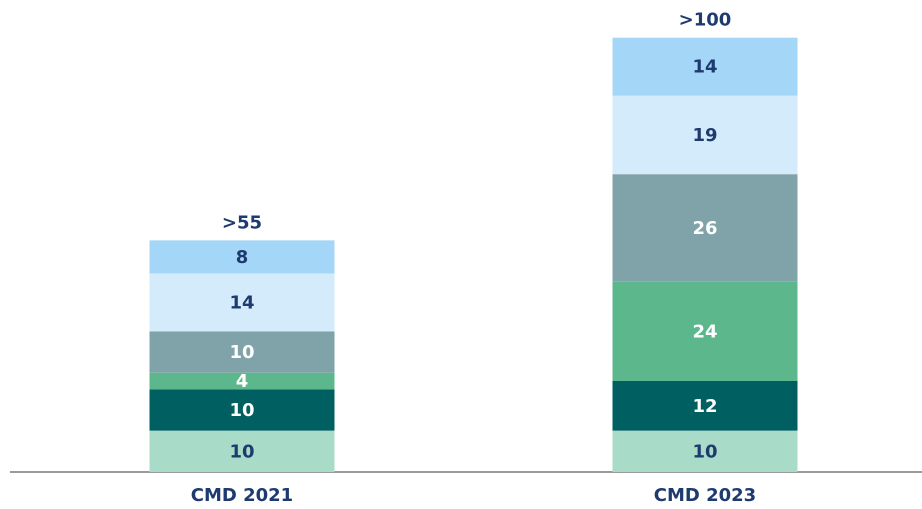 The image size is (922, 509). Describe the element at coordinates (705, 20) in the screenshot. I see `total-label: >100` at that location.